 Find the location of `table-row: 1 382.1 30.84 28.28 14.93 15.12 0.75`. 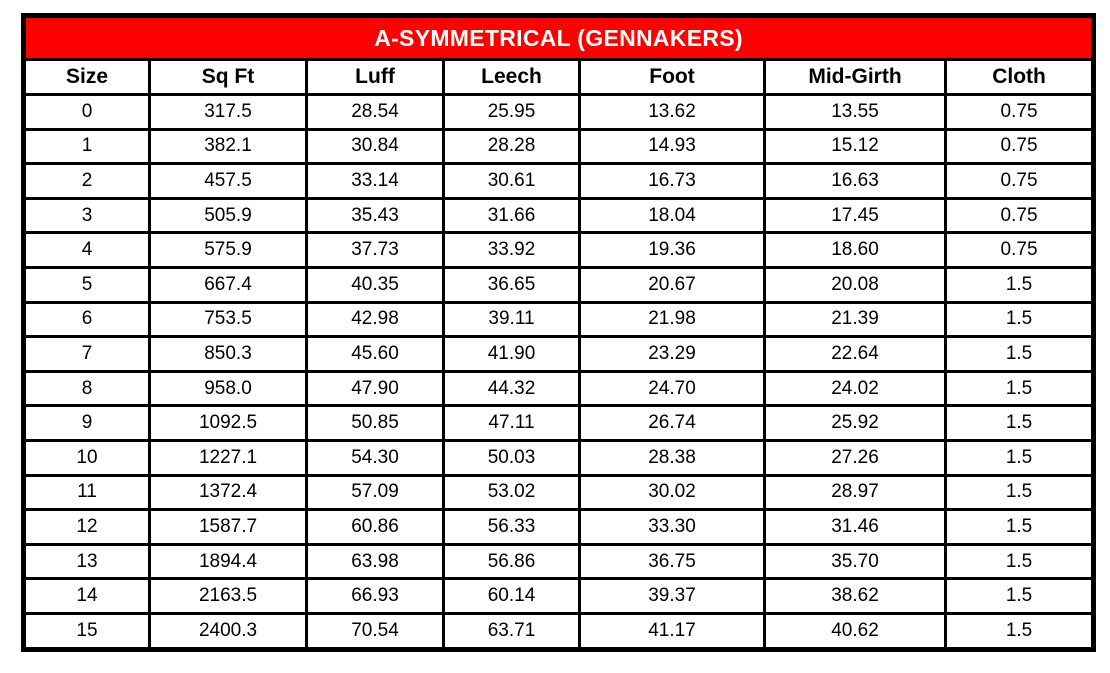

table-row: 1 382.1 30.84 28.28 14.93 15.12 0.75 is located at coordinates (559, 146).